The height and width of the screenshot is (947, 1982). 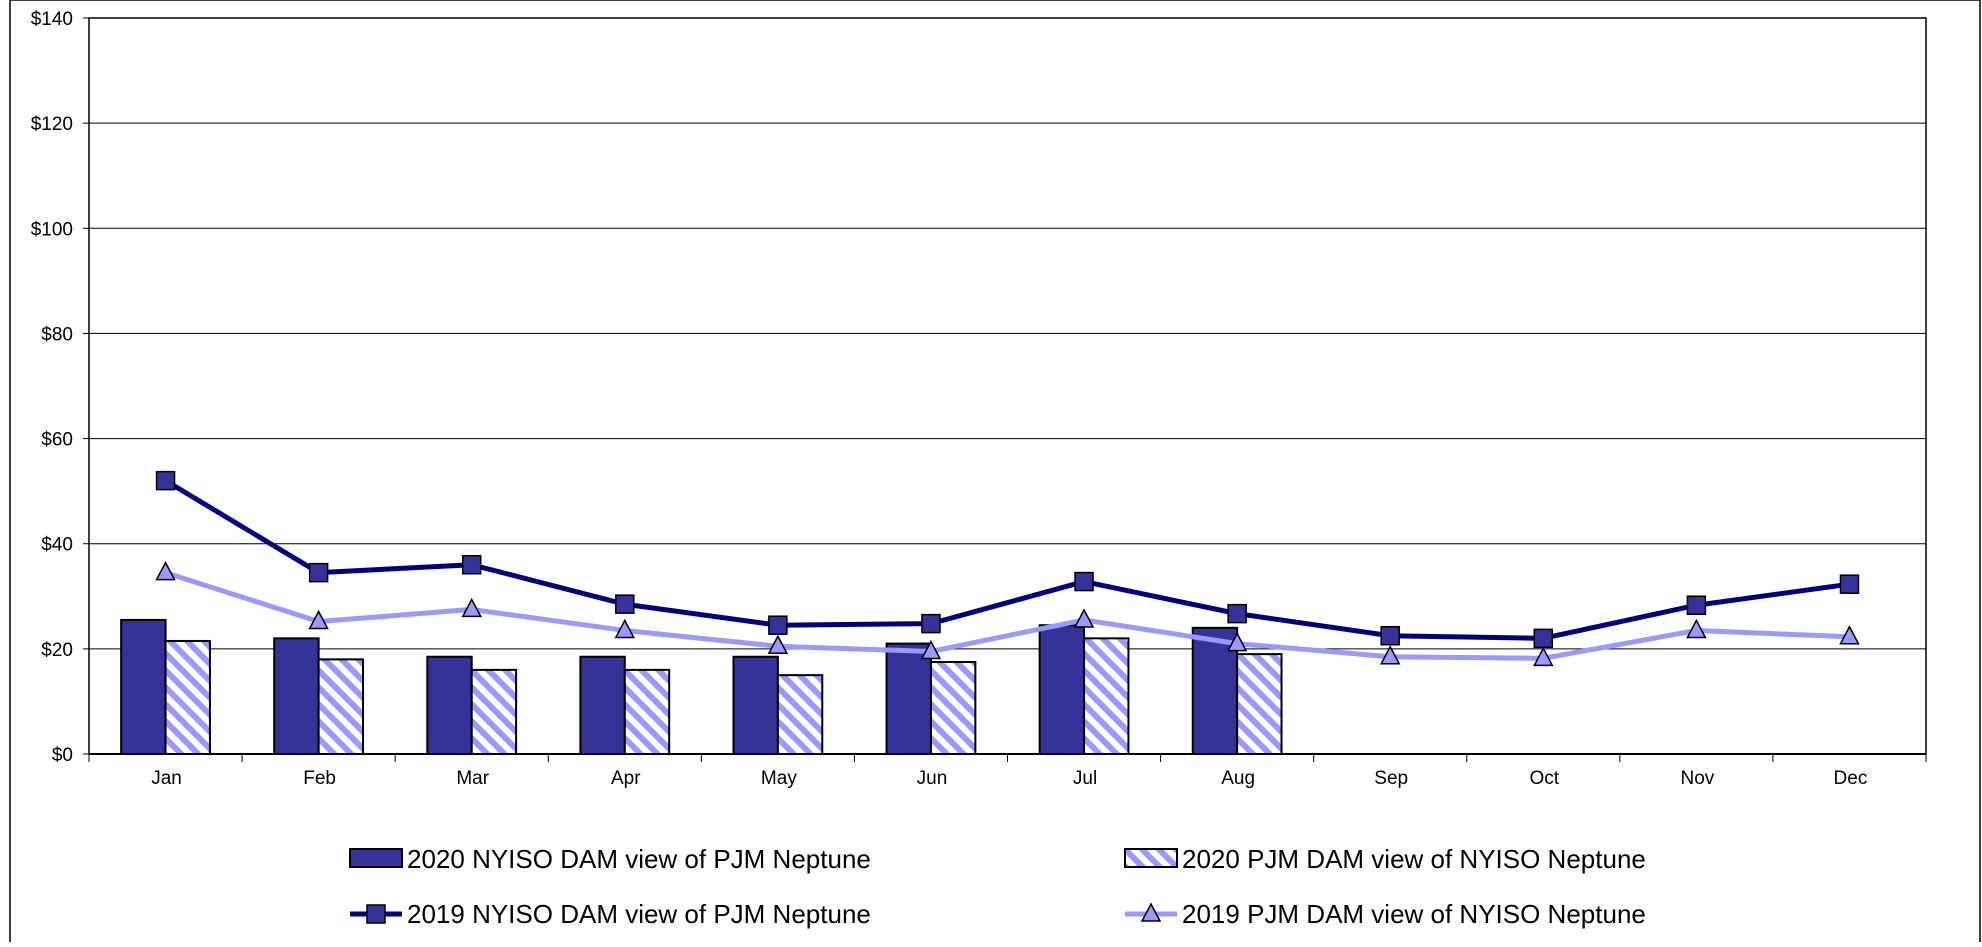 I want to click on y-tick-label: $60, so click(x=57, y=440).